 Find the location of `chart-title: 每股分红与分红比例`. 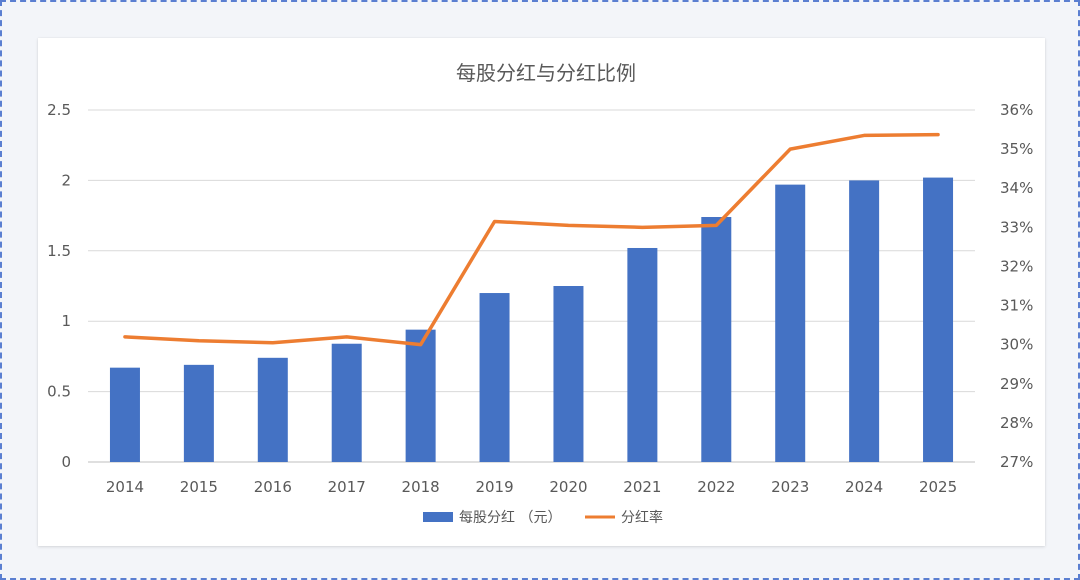

chart-title: 每股分红与分红比例 is located at coordinates (546, 73).